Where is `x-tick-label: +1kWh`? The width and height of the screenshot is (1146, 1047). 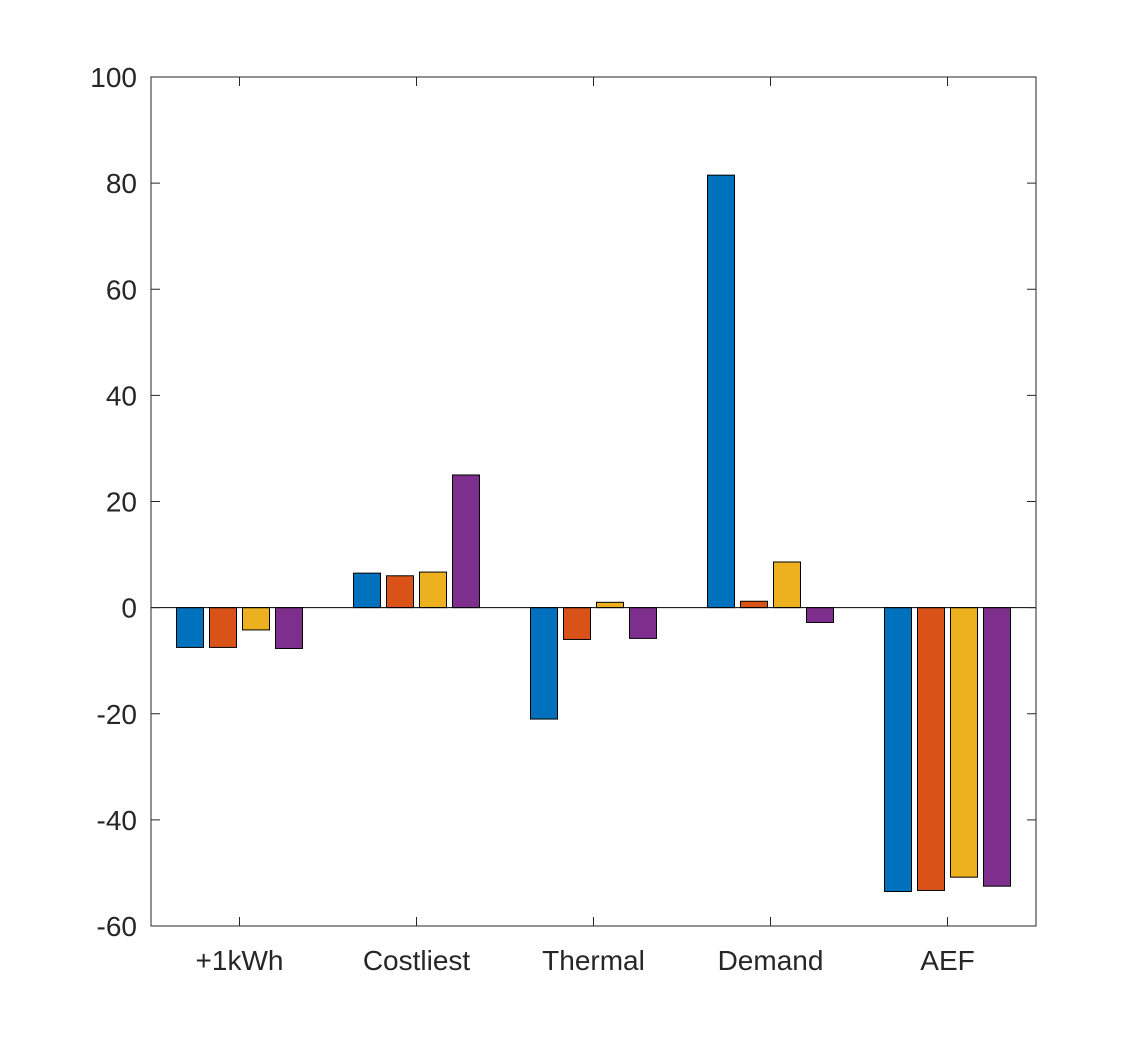
x-tick-label: +1kWh is located at coordinates (240, 960).